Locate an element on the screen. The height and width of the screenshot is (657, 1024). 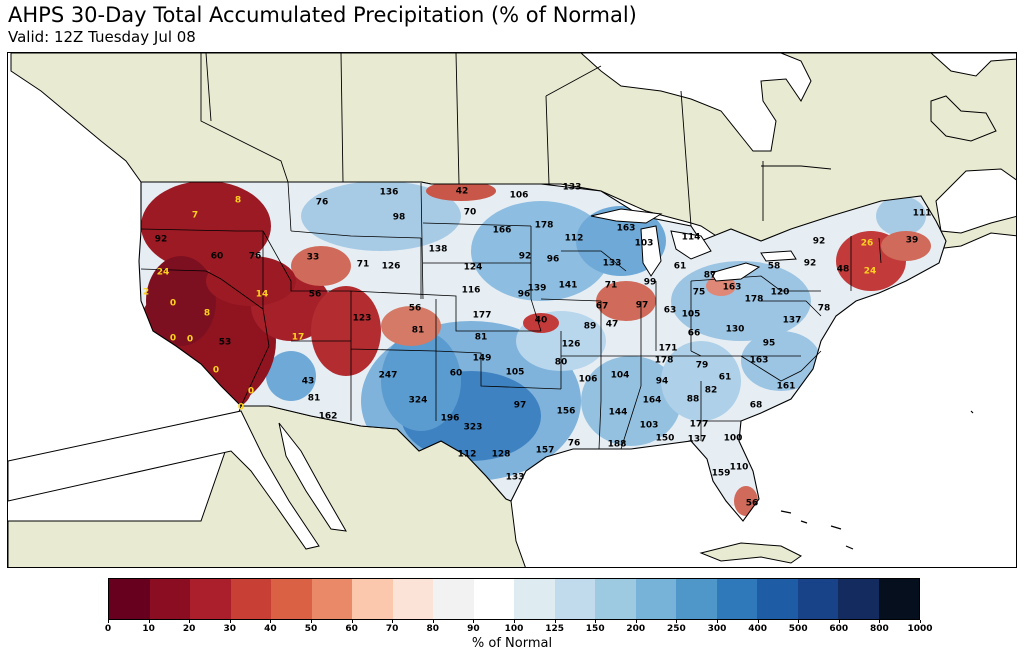
caribbean-islands is located at coordinates (877, 480).